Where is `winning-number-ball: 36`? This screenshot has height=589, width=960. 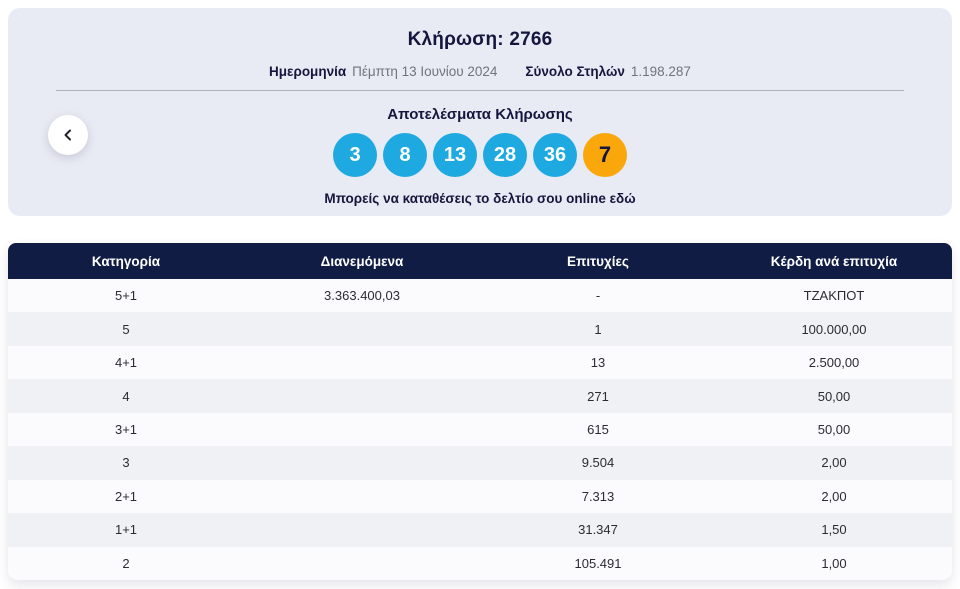
winning-number-ball: 36 is located at coordinates (555, 155).